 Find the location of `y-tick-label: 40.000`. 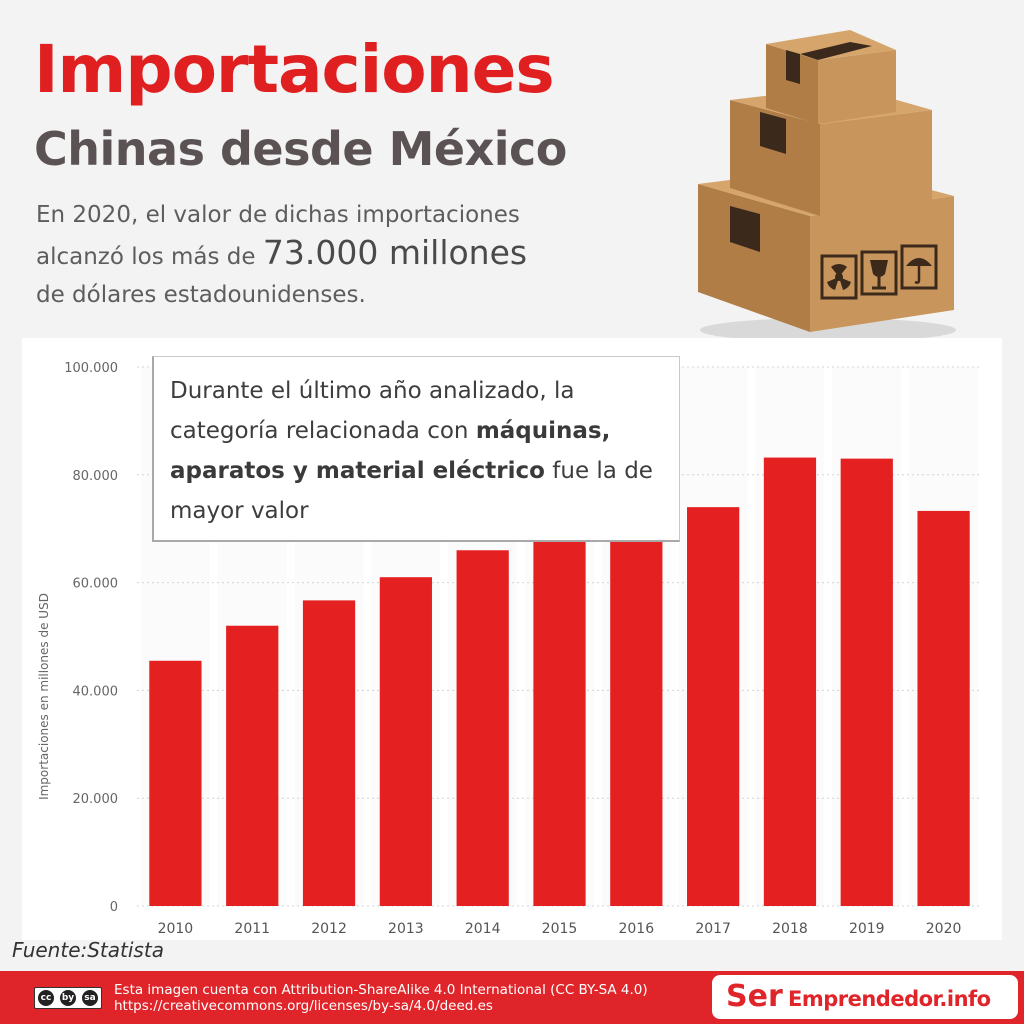

y-tick-label: 40.000 is located at coordinates (96, 691).